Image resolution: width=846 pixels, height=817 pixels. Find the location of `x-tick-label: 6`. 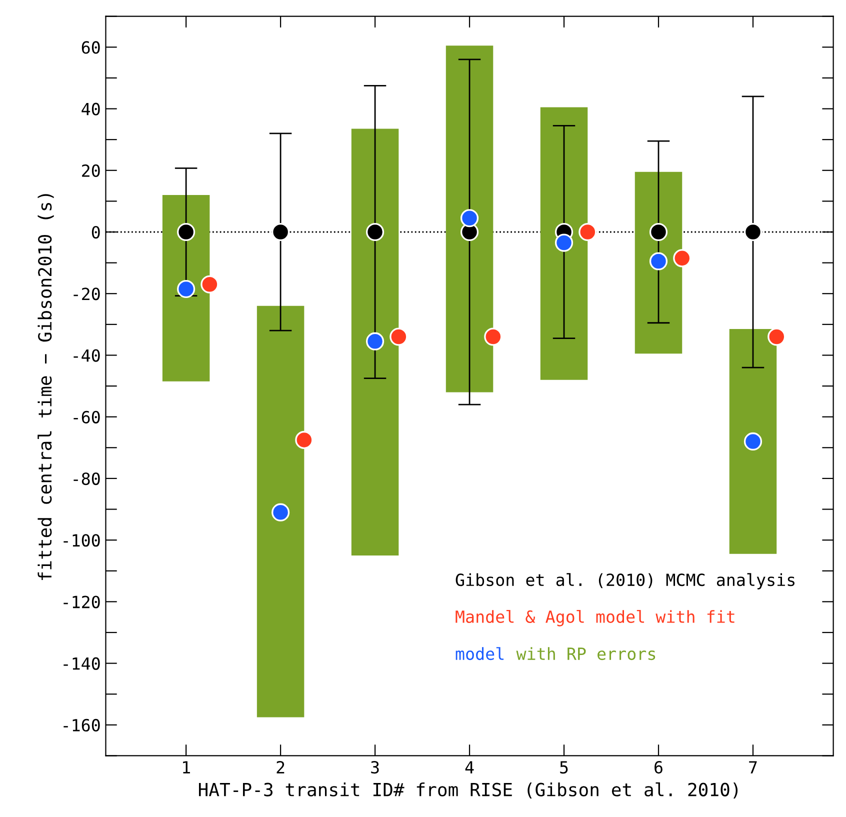

x-tick-label: 6 is located at coordinates (658, 767).